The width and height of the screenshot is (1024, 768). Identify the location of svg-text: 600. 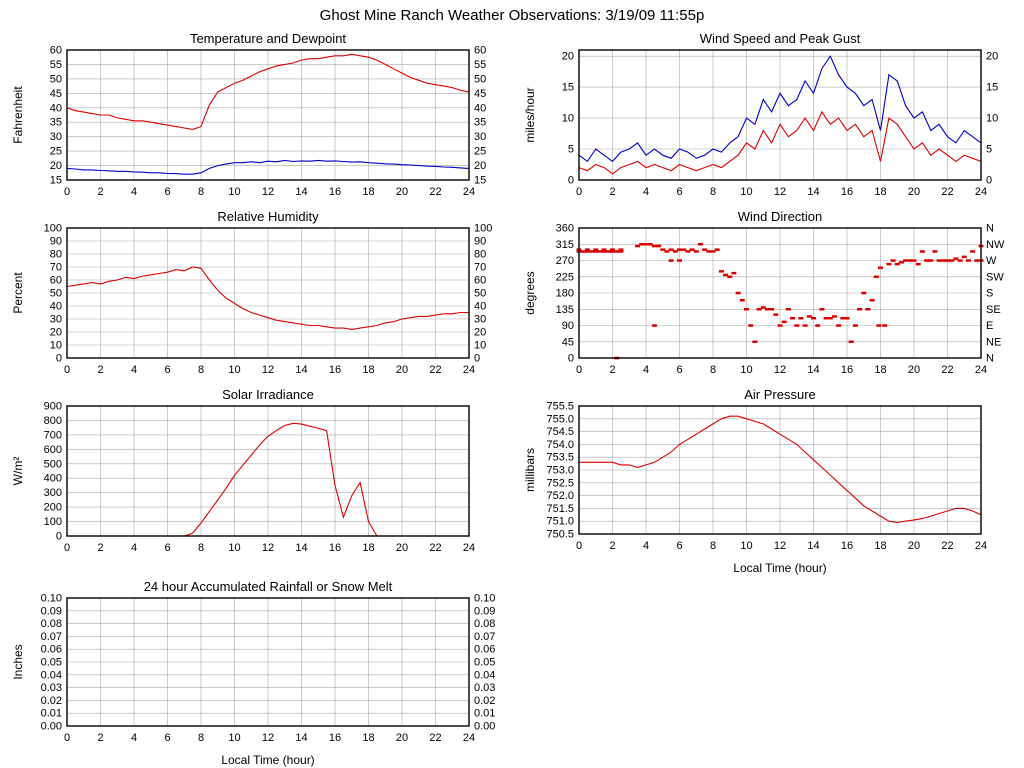
(53, 450).